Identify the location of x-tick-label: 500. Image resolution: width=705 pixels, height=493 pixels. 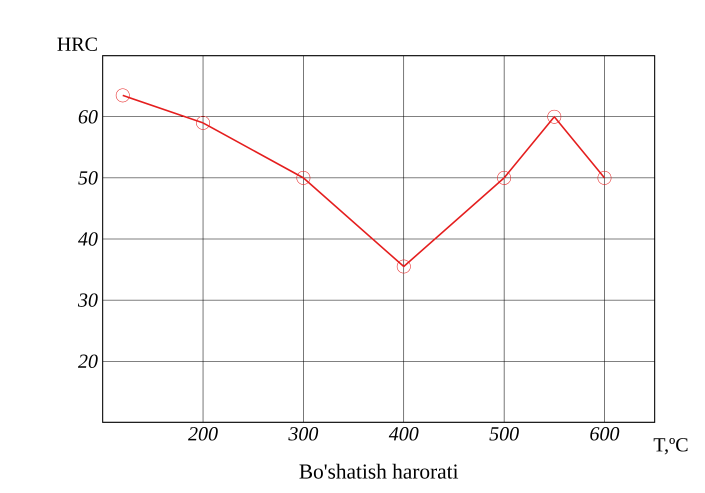
(504, 434).